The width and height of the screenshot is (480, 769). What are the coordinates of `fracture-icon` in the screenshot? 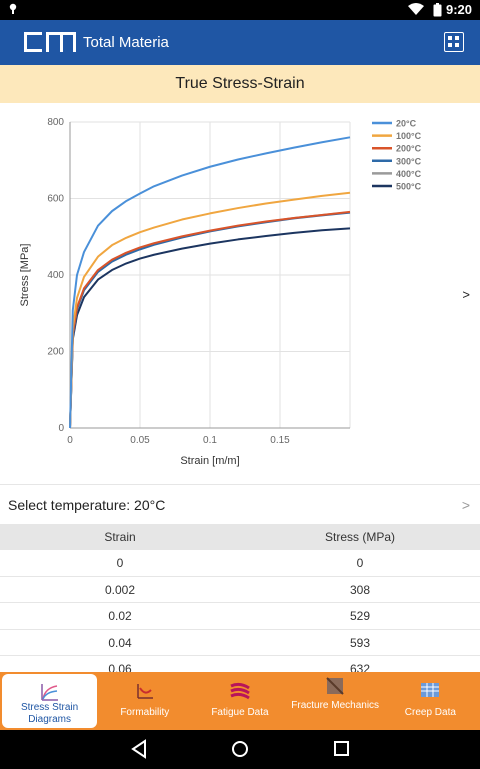 It's located at (335, 686).